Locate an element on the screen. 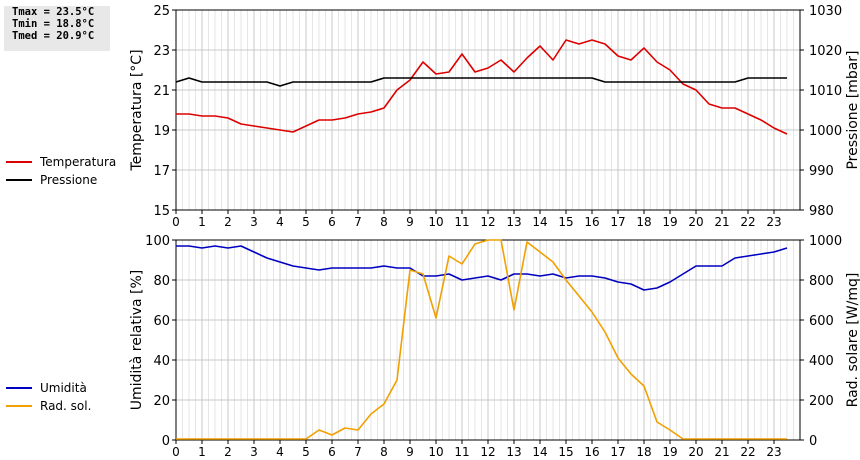  y-tick-label-bottom: 20 is located at coordinates (161, 401).